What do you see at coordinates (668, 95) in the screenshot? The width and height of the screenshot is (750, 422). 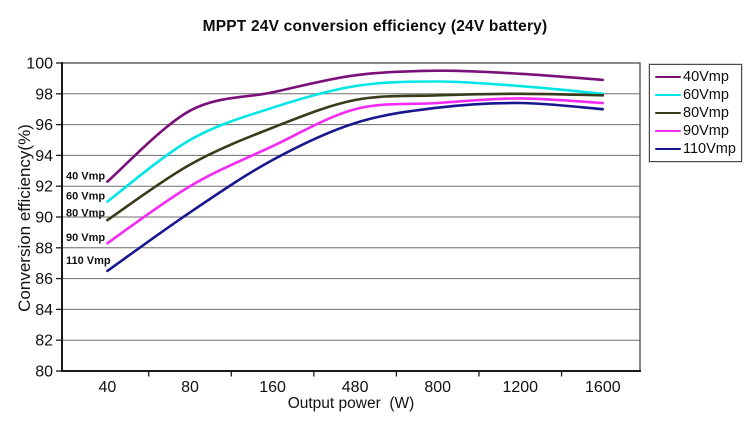 I see `legend-swatch-60vmp` at bounding box center [668, 95].